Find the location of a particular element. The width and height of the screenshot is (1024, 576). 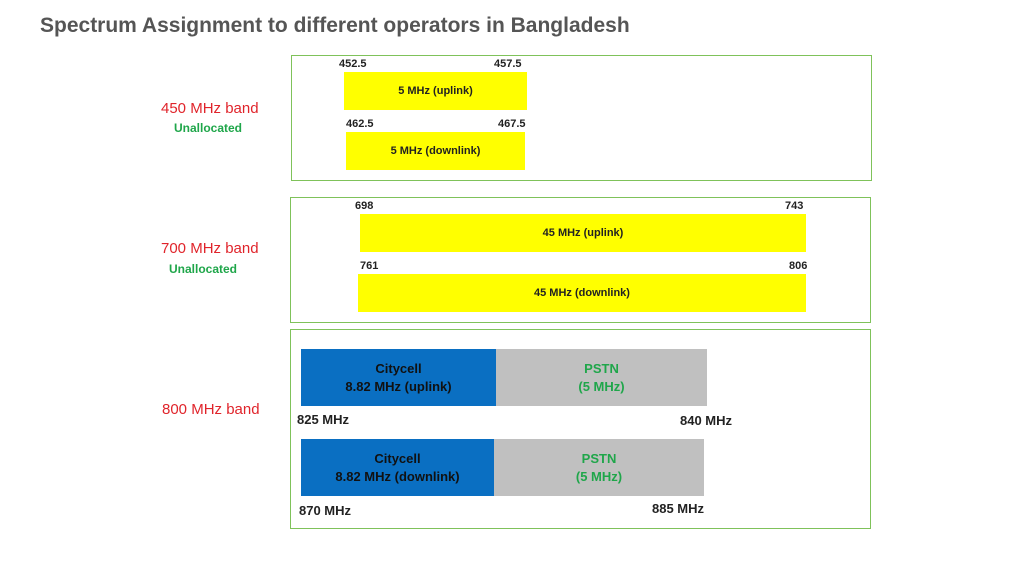

band-700-downlink-end: 806 is located at coordinates (798, 266).